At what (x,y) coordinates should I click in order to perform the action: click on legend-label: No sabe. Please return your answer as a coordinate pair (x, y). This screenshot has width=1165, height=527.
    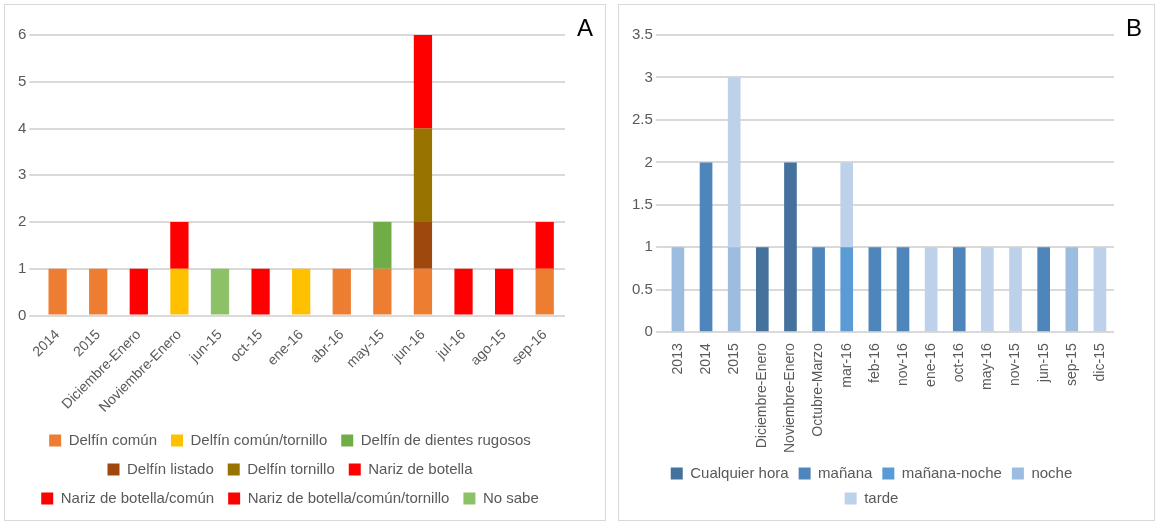
    Looking at the image, I should click on (510, 497).